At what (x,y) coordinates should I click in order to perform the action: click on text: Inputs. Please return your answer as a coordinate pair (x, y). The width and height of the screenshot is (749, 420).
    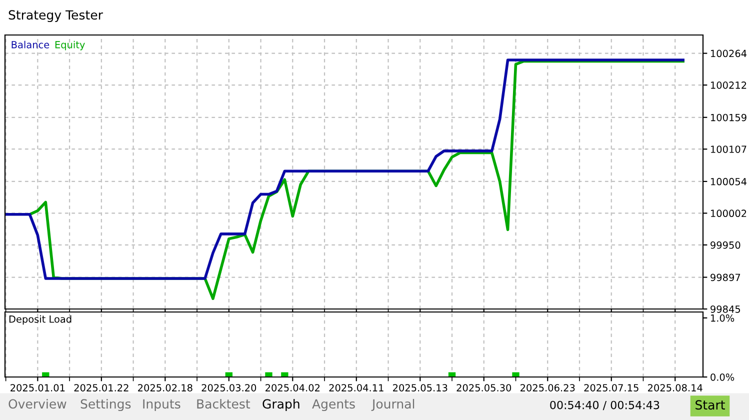
    Looking at the image, I should click on (161, 405).